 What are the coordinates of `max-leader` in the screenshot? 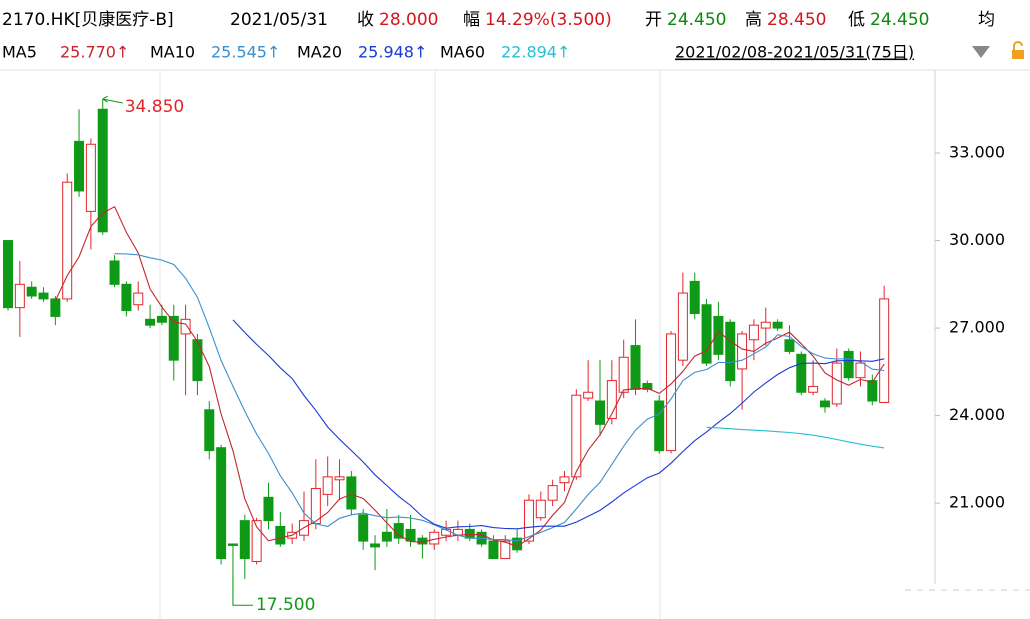 It's located at (112, 99).